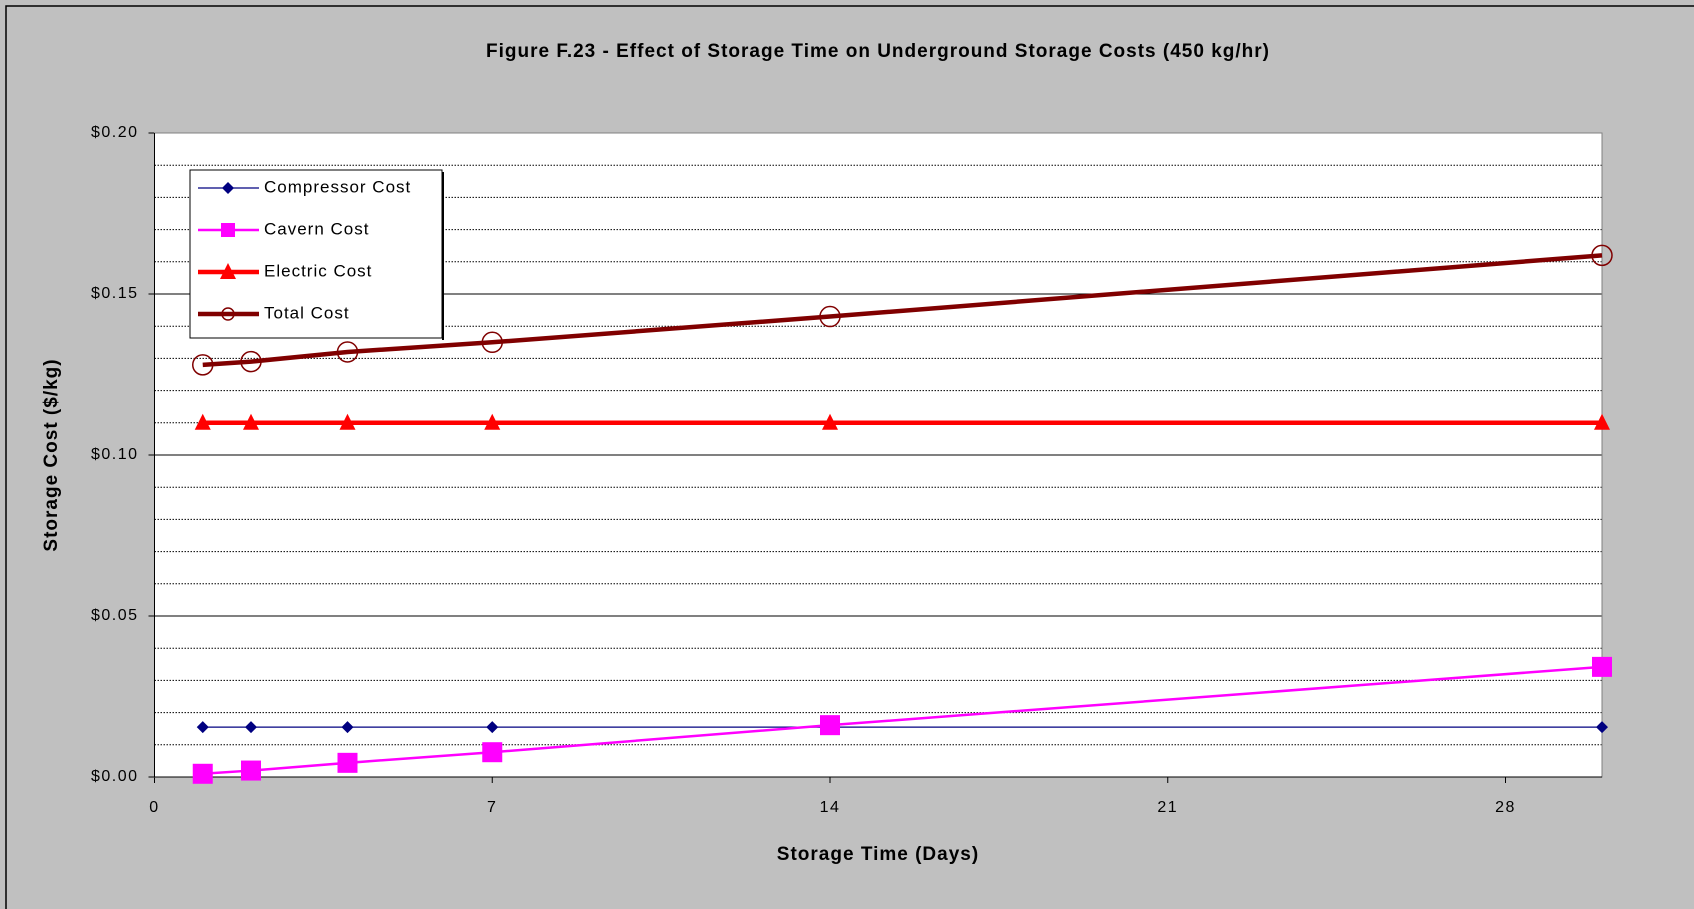  Describe the element at coordinates (316, 228) in the screenshot. I see `legend-label: Cavern Cost` at that location.